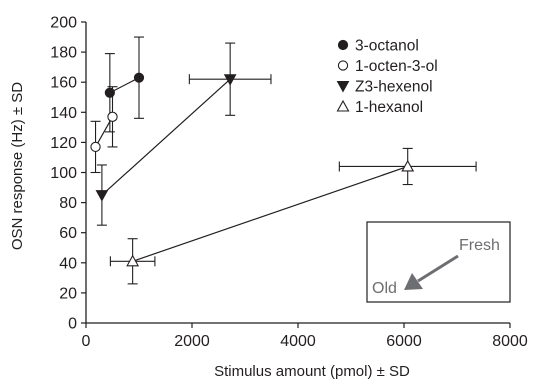 The width and height of the screenshot is (535, 384). Describe the element at coordinates (387, 46) in the screenshot. I see `legend-label: 3-octanol` at that location.